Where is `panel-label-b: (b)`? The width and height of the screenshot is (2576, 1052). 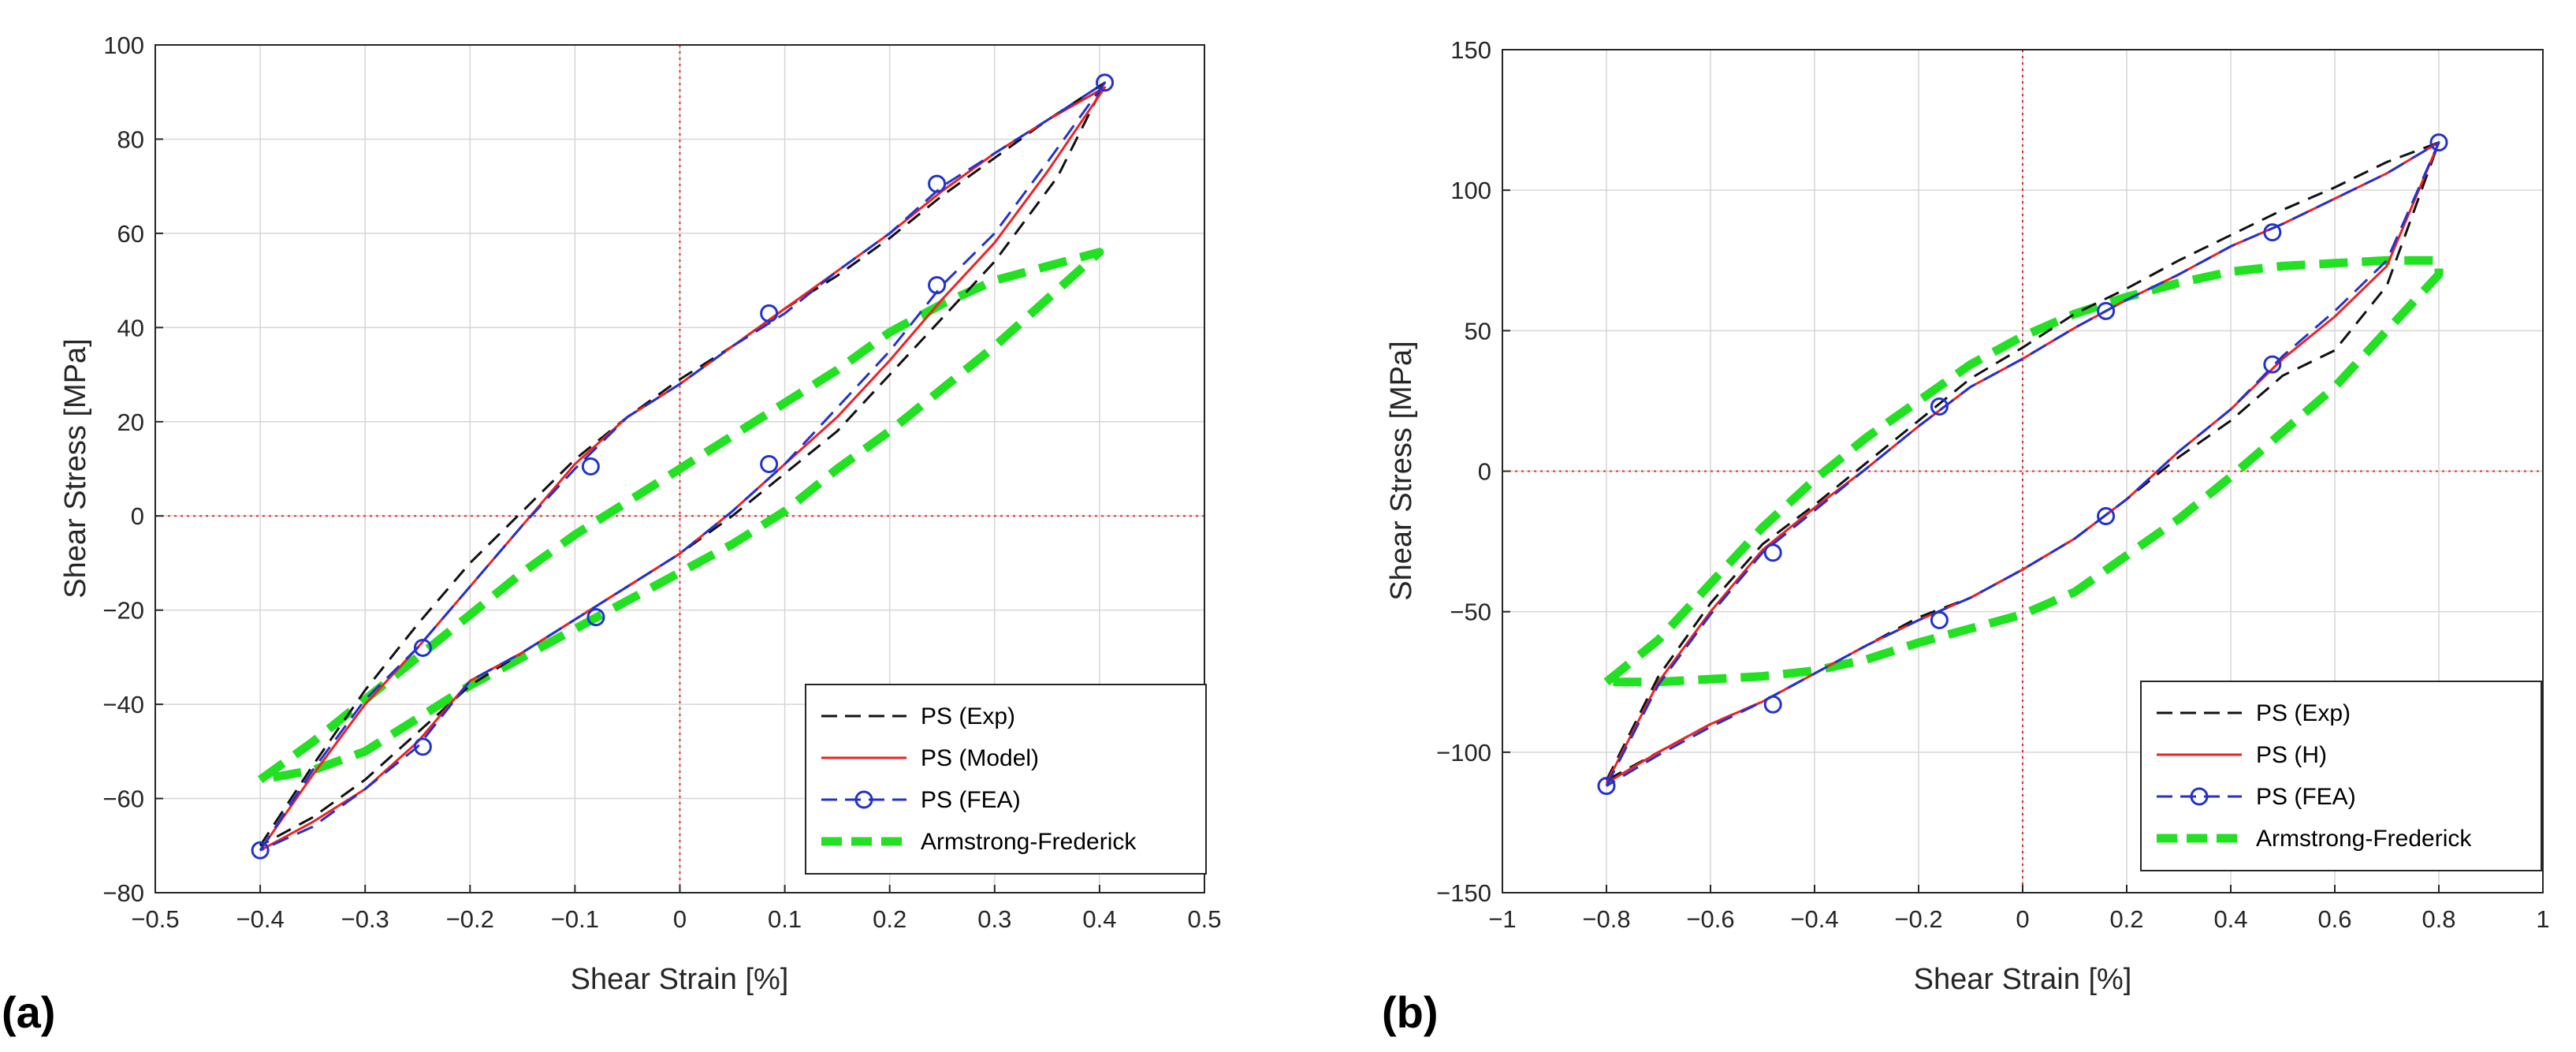
panel-label-b: (b) is located at coordinates (1410, 1012).